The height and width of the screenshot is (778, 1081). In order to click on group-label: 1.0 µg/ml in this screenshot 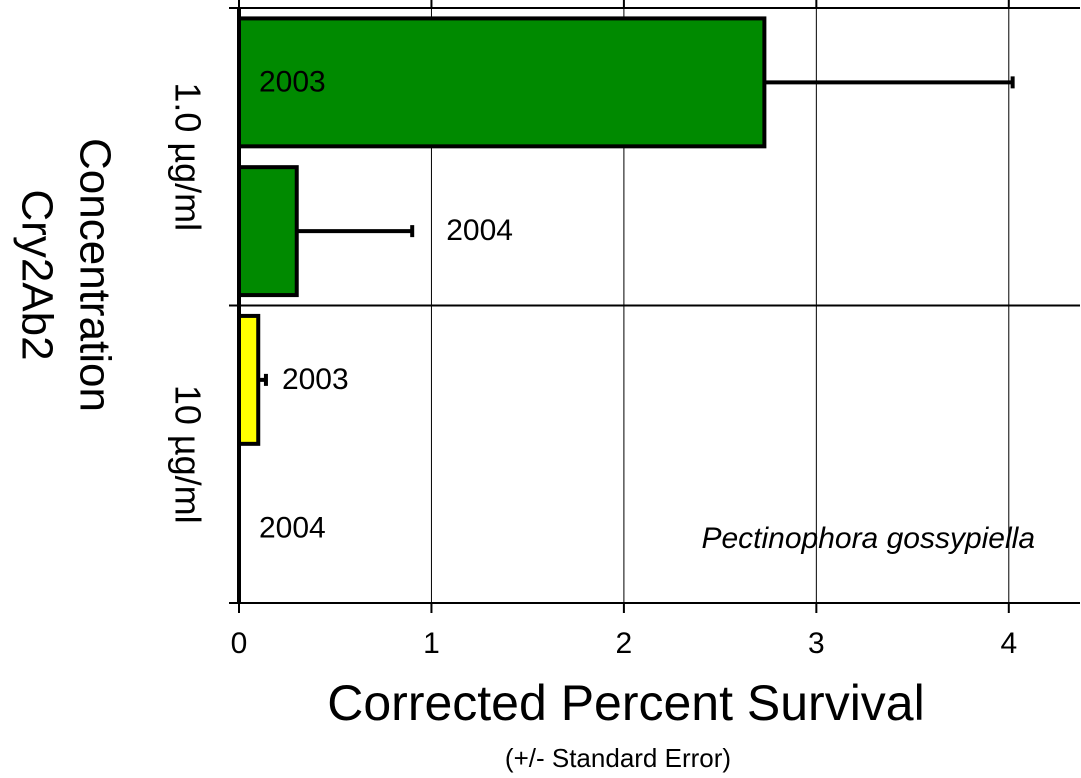, I will do `click(187, 156)`.